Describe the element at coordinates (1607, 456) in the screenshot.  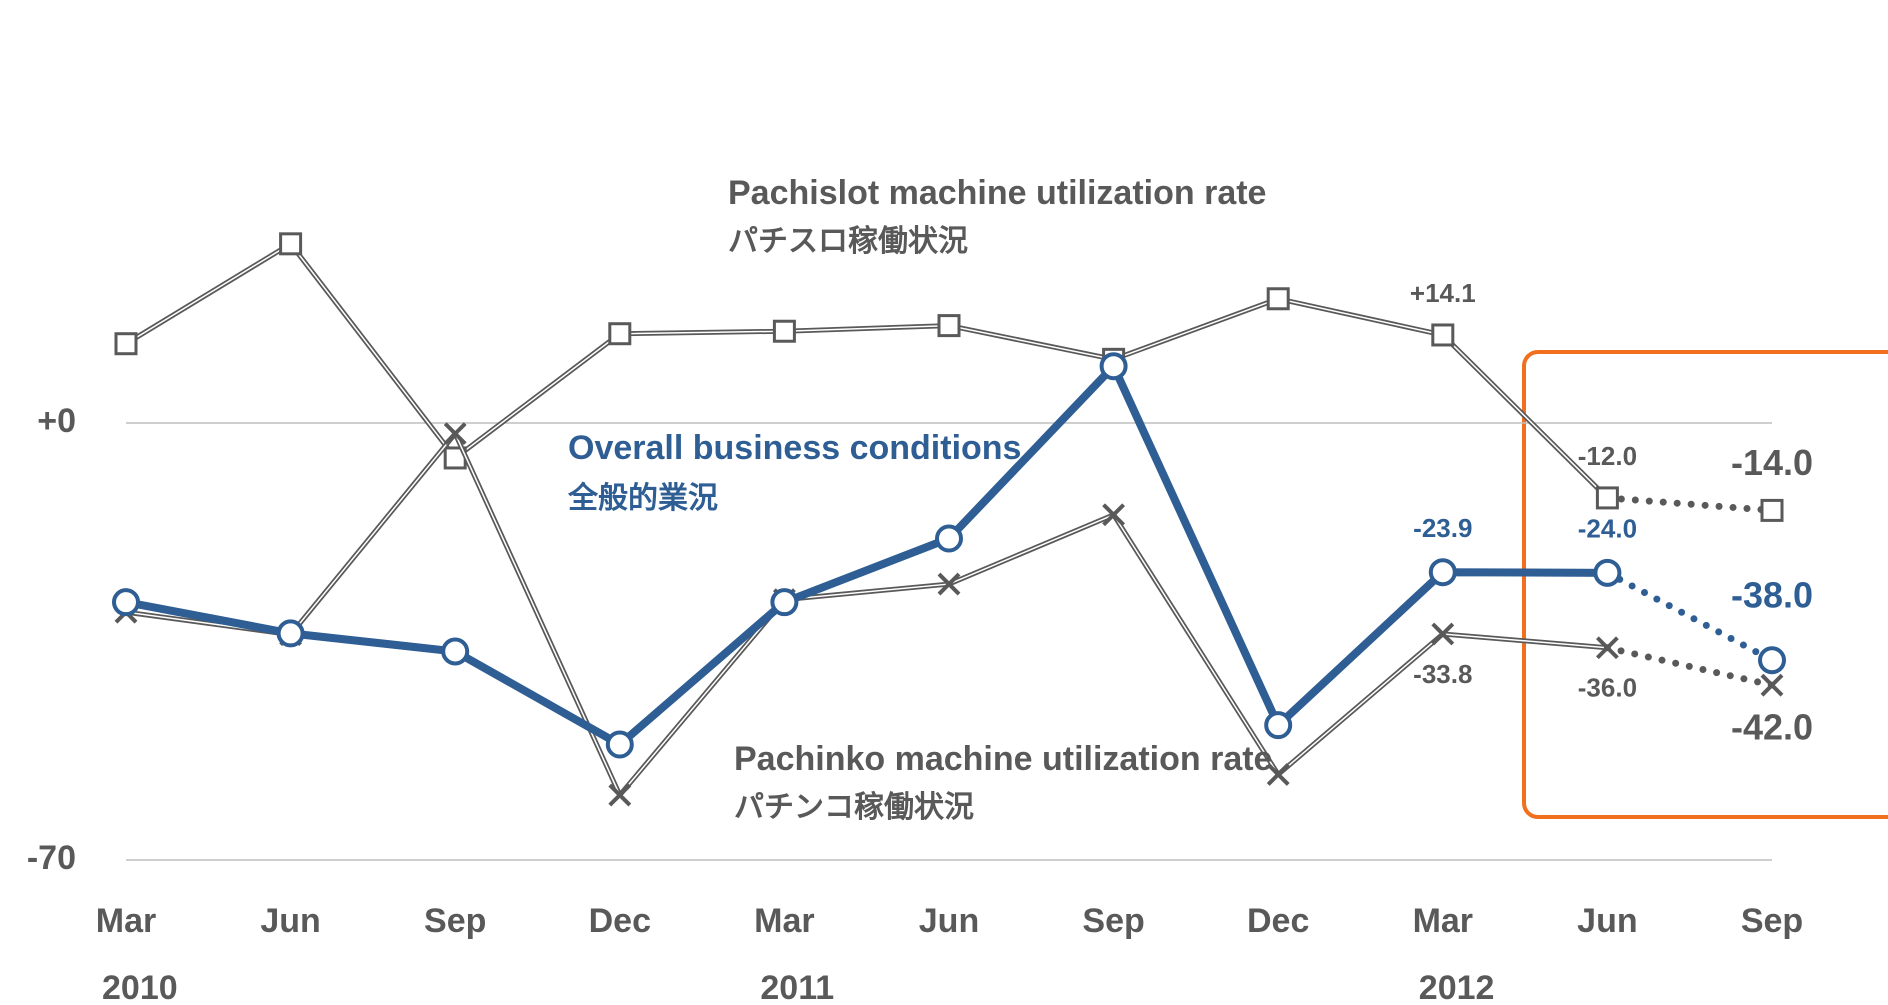
I see `data-label: -12.0` at that location.